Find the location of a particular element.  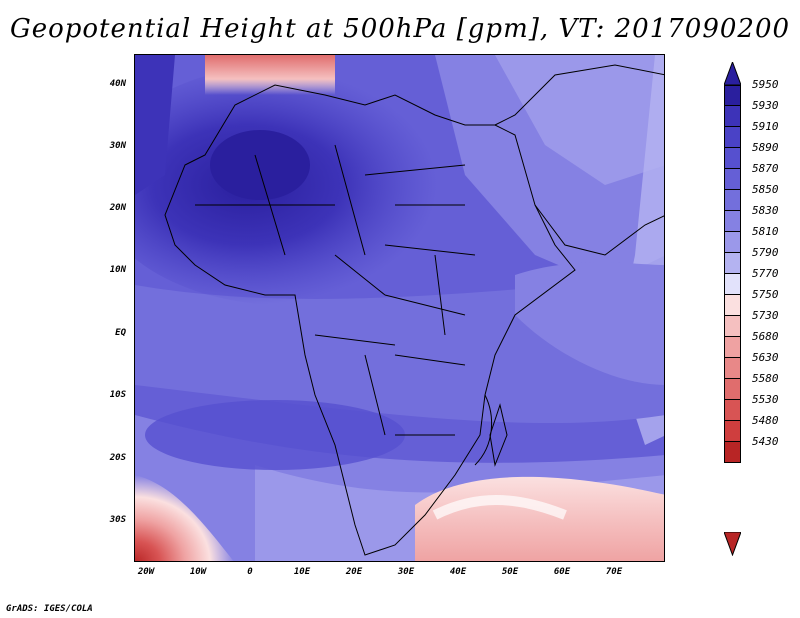

colorbar-level-label: 5630 is located at coordinates (765, 357).